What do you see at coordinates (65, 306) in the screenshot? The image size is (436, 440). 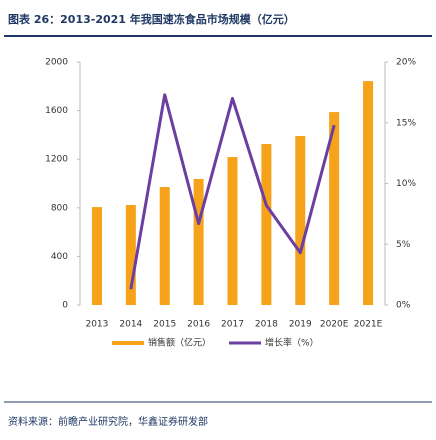 I see `y-tick-label: 0` at bounding box center [65, 306].